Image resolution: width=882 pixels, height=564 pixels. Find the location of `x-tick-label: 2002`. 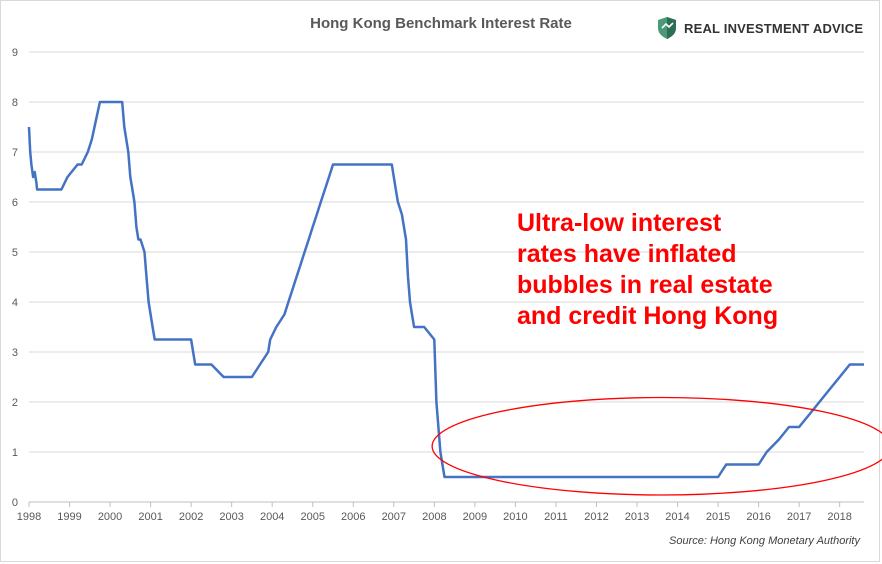

x-tick-label: 2002 is located at coordinates (191, 517).